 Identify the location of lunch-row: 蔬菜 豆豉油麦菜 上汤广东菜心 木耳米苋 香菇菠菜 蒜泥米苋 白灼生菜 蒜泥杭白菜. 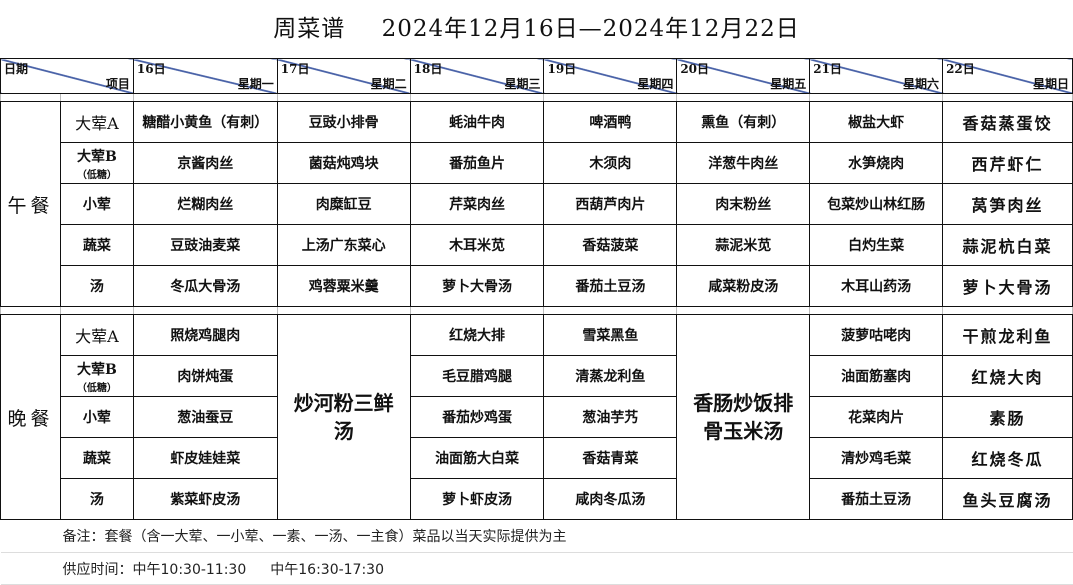
(537, 245).